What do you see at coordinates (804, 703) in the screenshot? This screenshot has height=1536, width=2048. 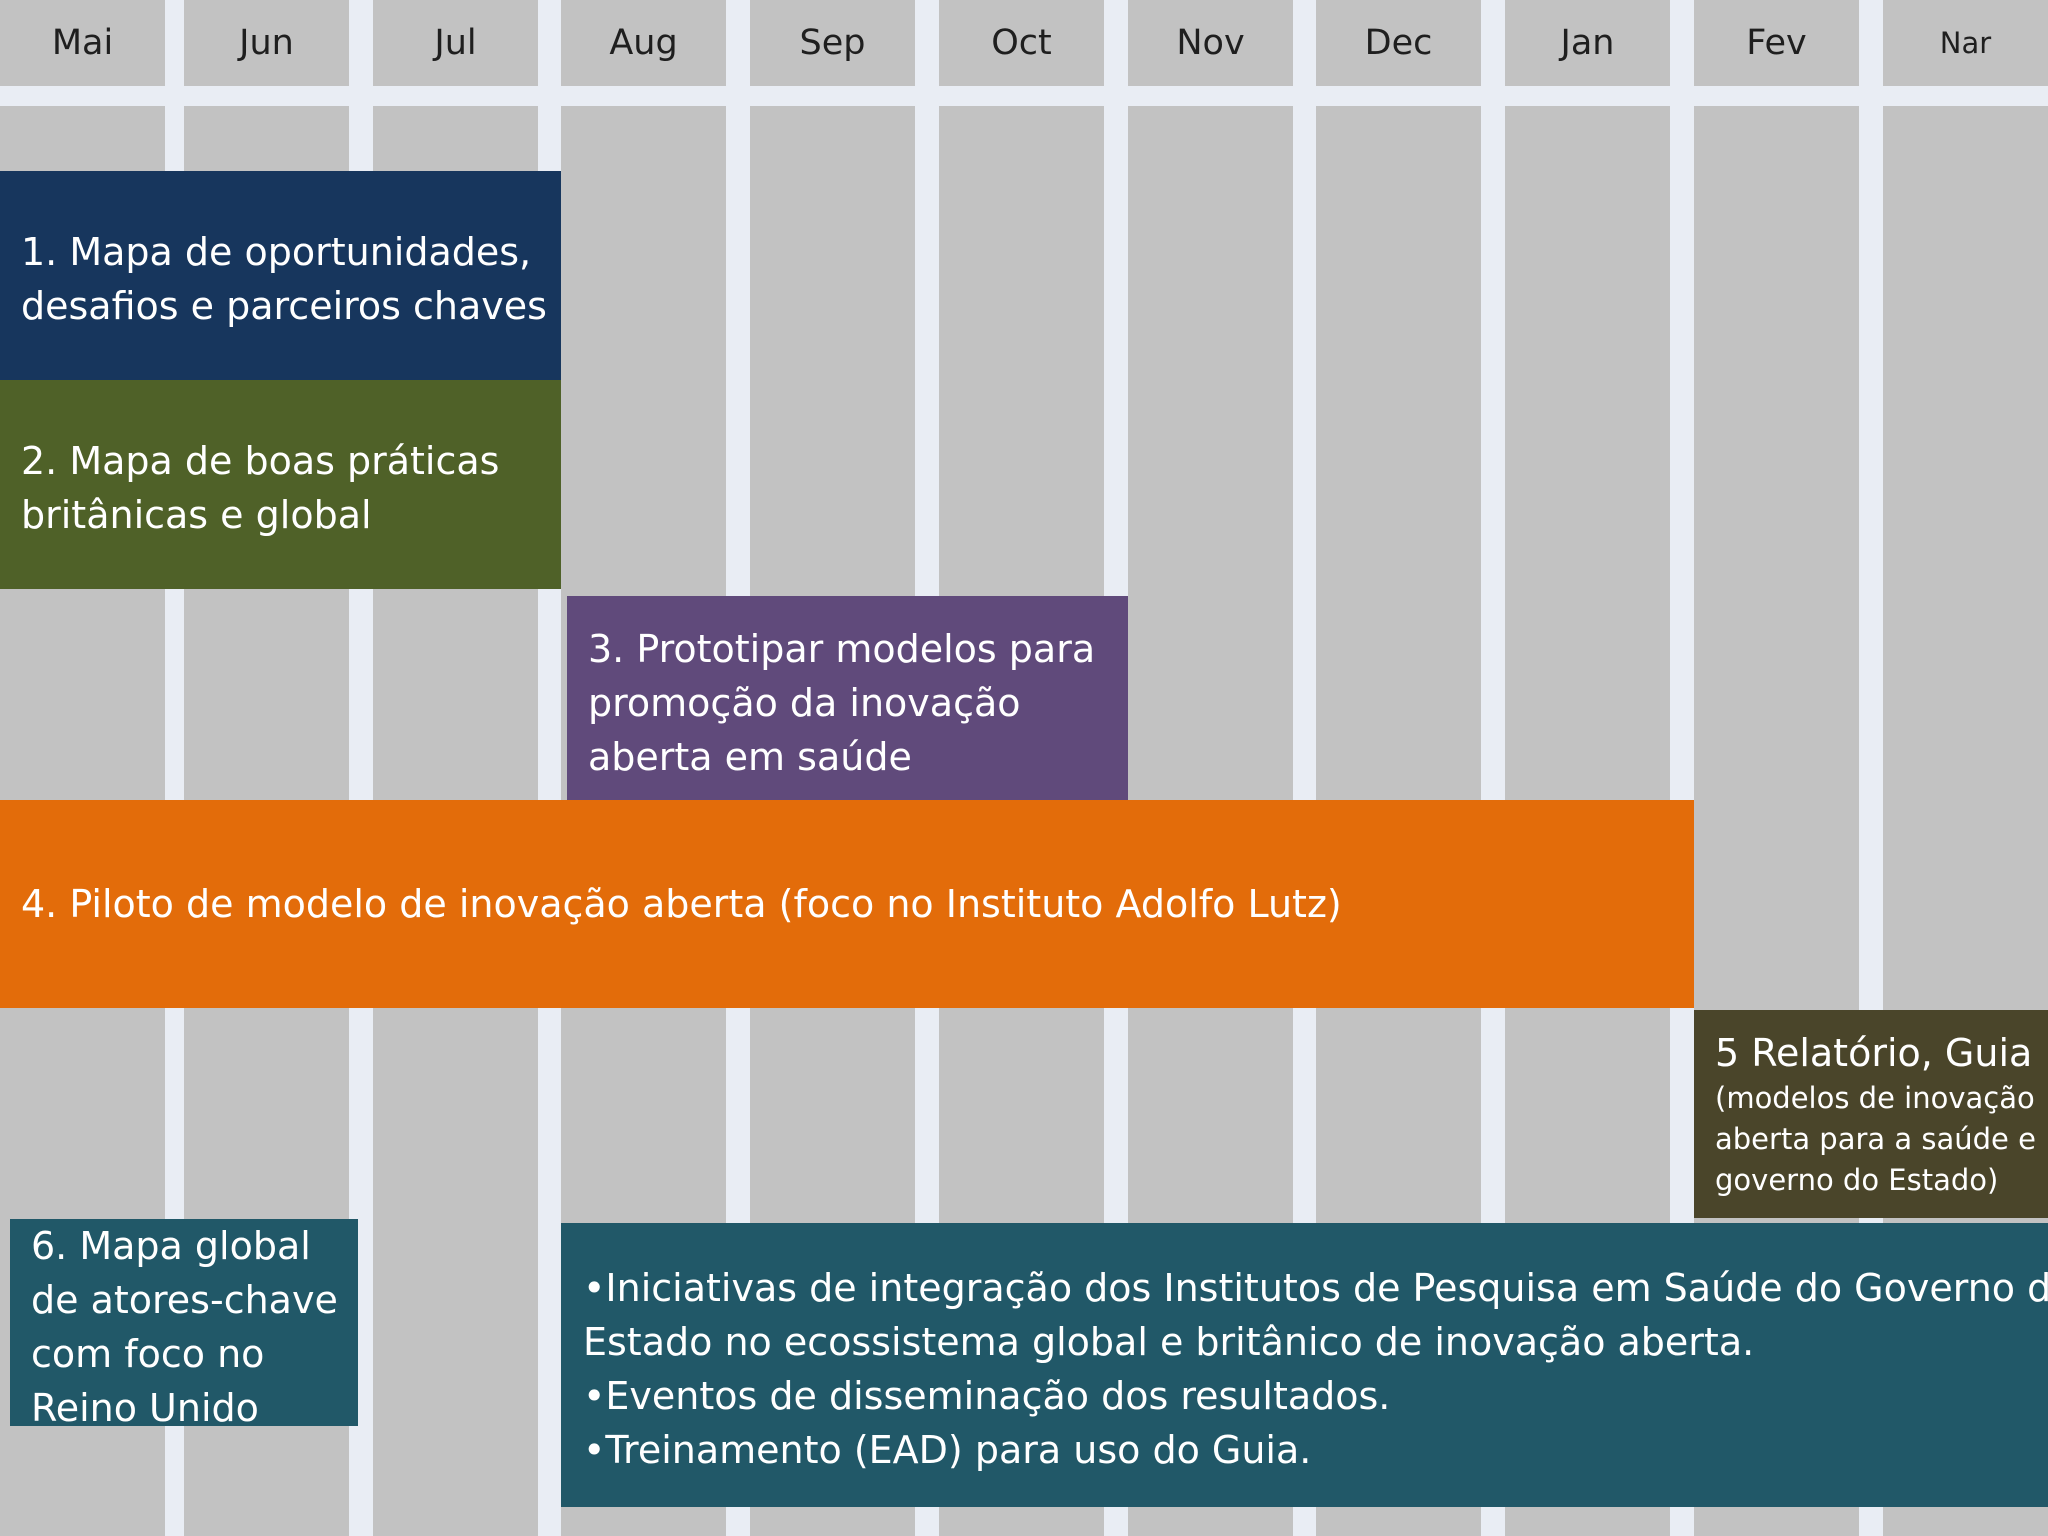 I see `task-3-label-line: promoção da inovação` at bounding box center [804, 703].